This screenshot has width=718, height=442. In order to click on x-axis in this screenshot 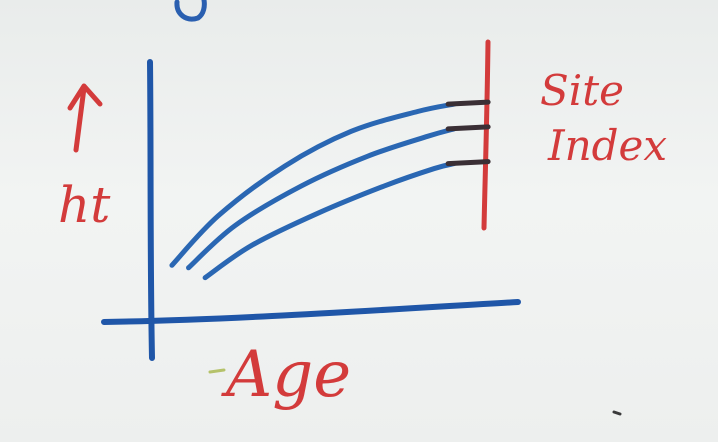, I will do `click(311, 312)`.